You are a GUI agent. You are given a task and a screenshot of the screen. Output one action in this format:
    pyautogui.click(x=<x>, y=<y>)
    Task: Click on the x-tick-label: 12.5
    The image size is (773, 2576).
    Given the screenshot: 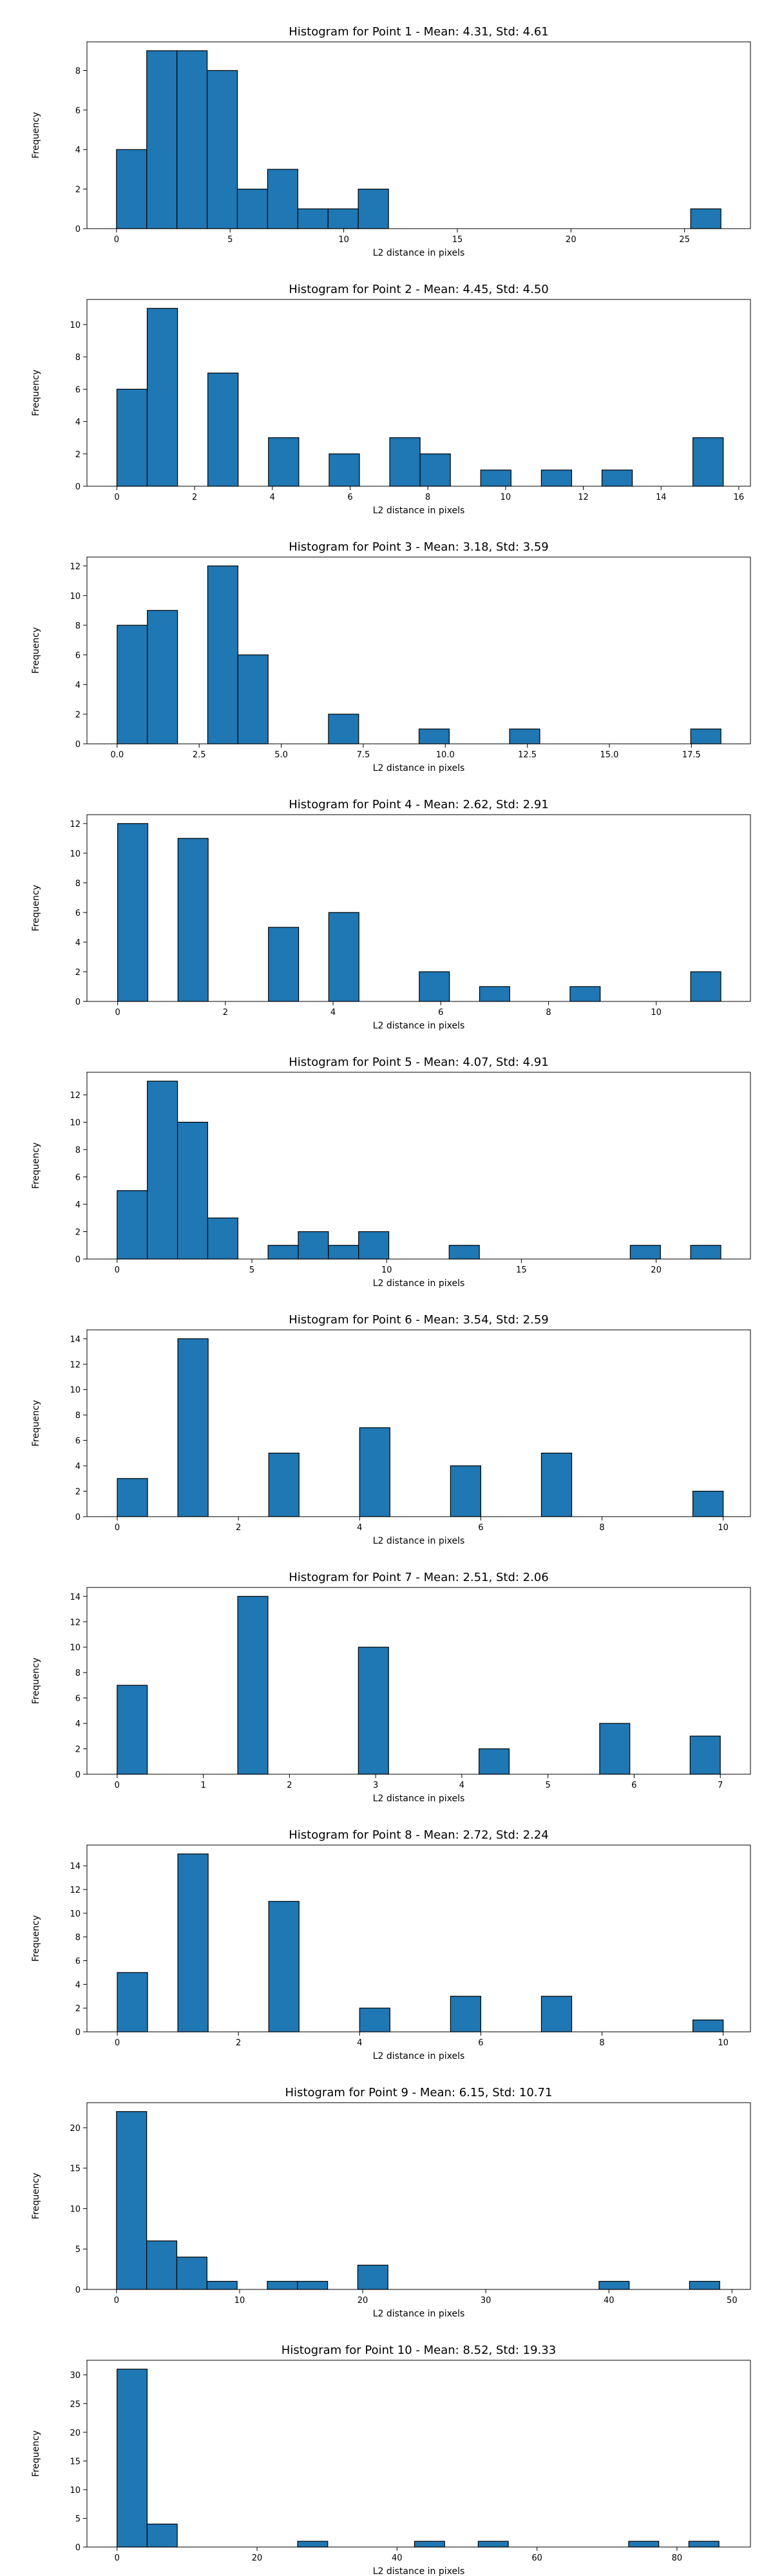 What is the action you would take?
    pyautogui.click(x=527, y=755)
    